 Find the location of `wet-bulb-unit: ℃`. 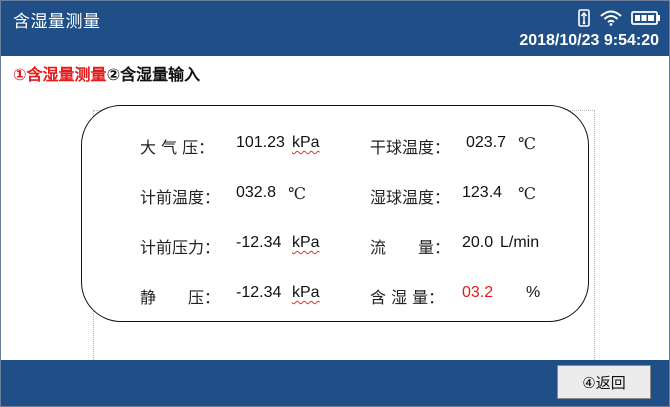

wet-bulb-unit: ℃ is located at coordinates (527, 193).